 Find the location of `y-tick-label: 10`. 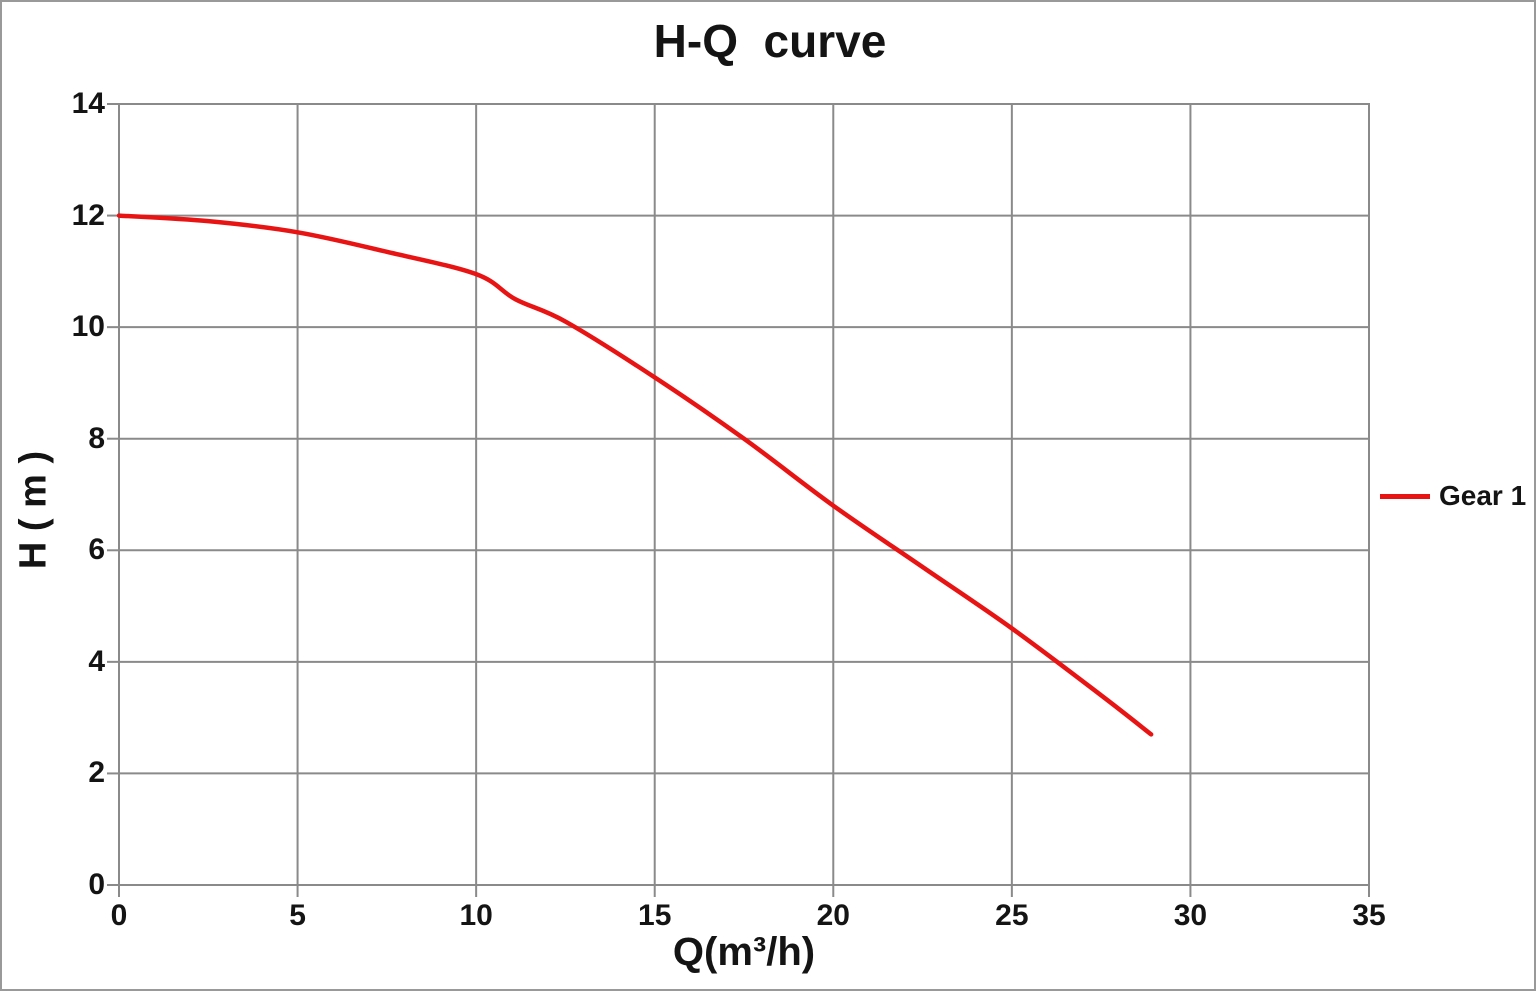

y-tick-label: 10 is located at coordinates (88, 327).